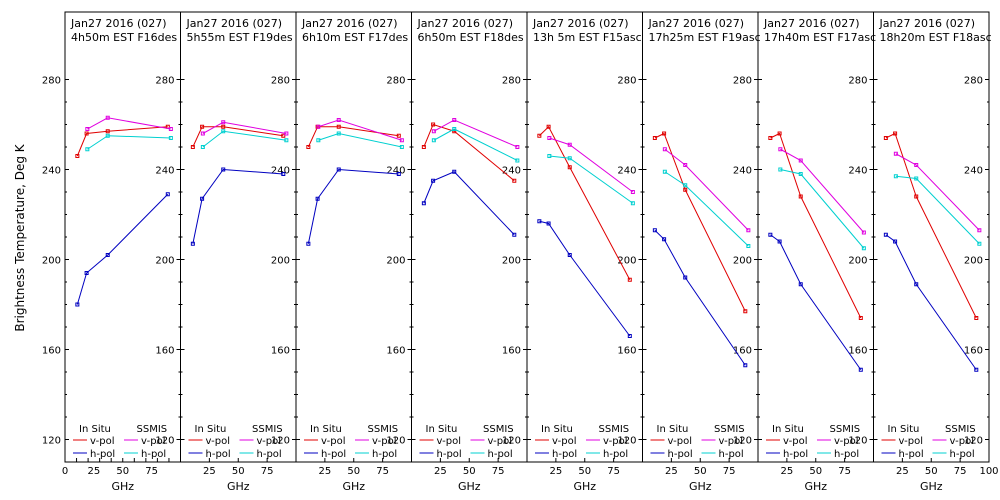 The image size is (1000, 500). I want to click on y-tick-label-left: 240, so click(51, 171).